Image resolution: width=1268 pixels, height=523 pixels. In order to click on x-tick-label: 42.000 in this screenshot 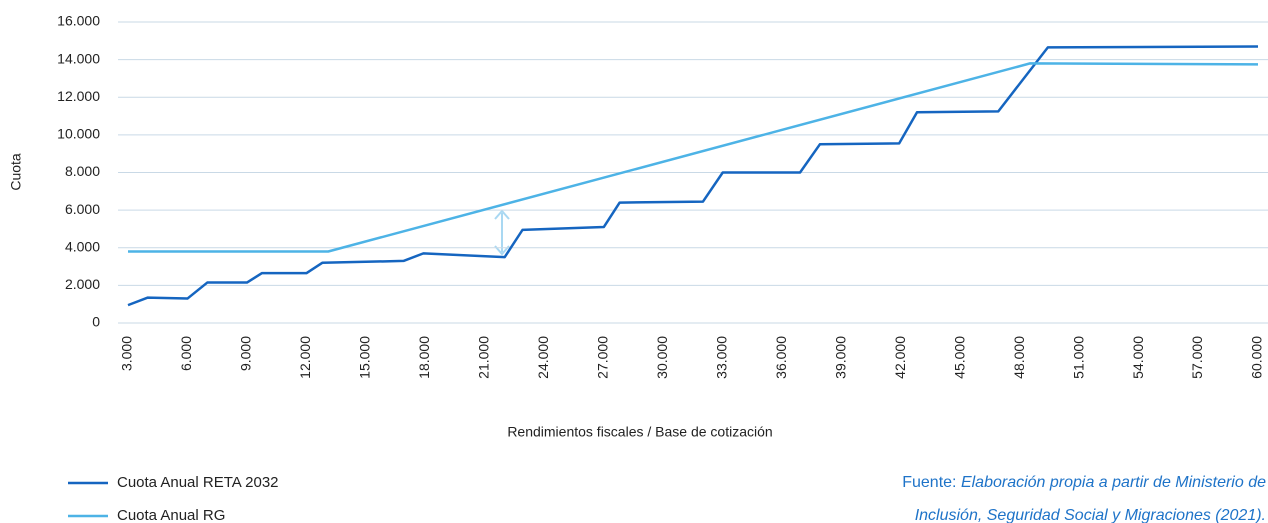, I will do `click(900, 357)`.